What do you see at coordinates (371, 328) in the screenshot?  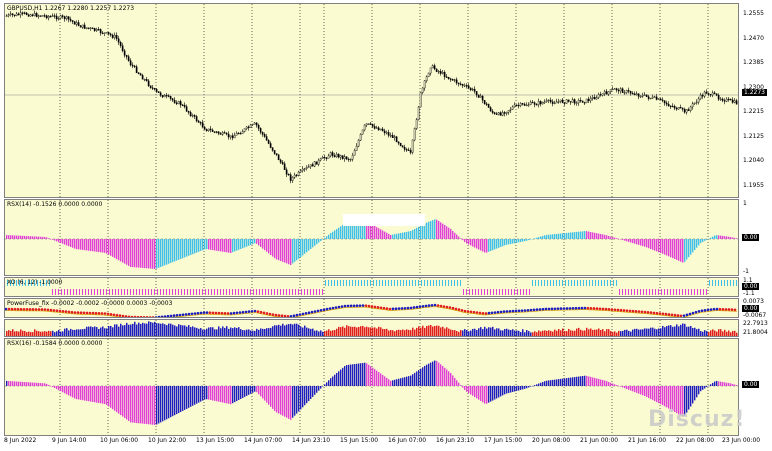 I see `volume-pane` at bounding box center [371, 328].